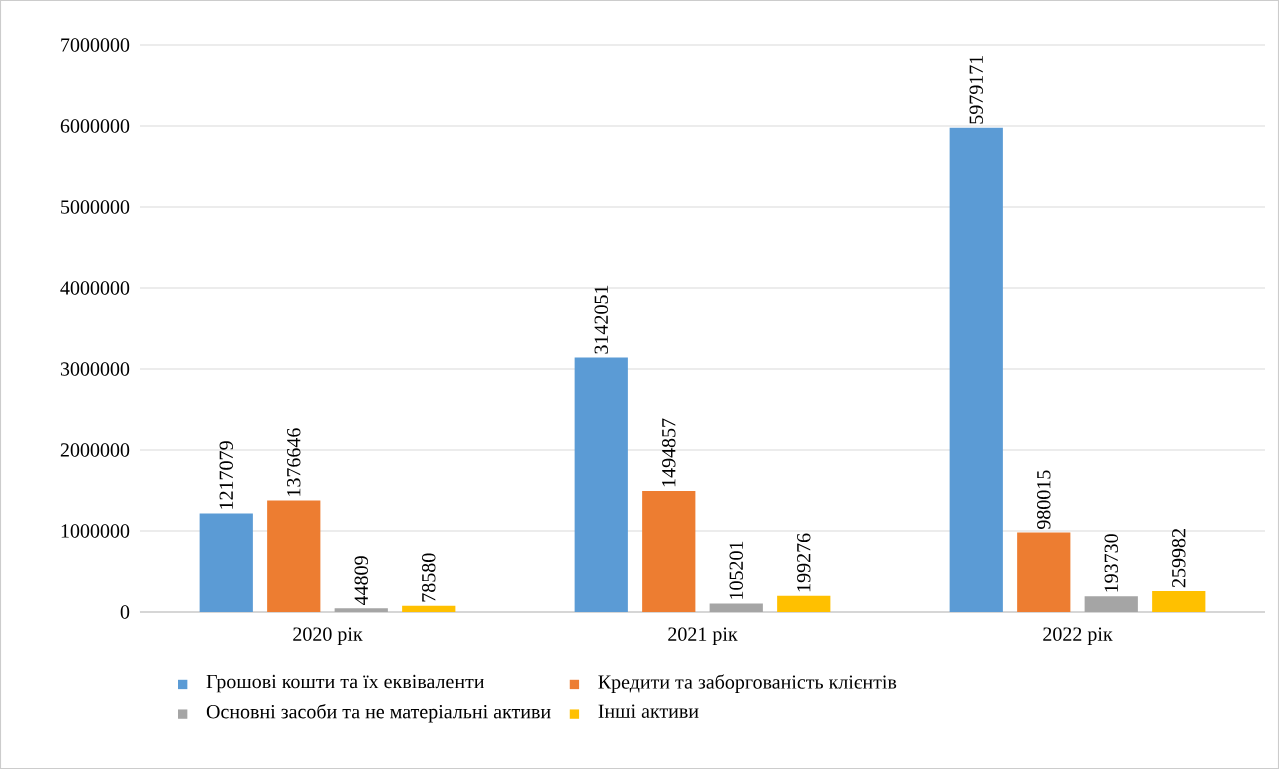 The image size is (1279, 769). I want to click on data-label: 1376646, so click(294, 462).